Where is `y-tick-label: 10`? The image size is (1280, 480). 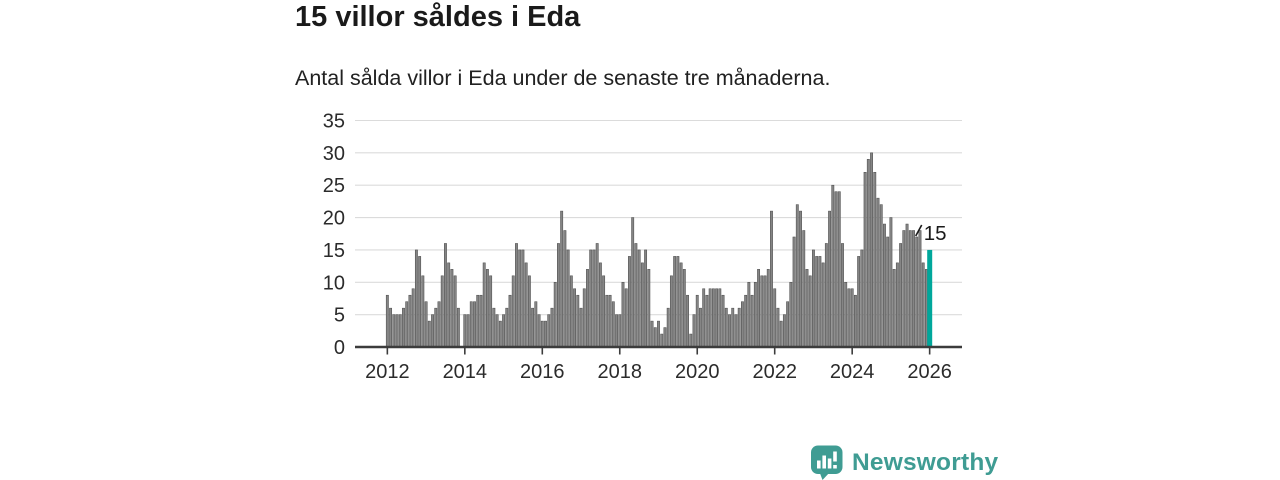
y-tick-label: 10 is located at coordinates (334, 283).